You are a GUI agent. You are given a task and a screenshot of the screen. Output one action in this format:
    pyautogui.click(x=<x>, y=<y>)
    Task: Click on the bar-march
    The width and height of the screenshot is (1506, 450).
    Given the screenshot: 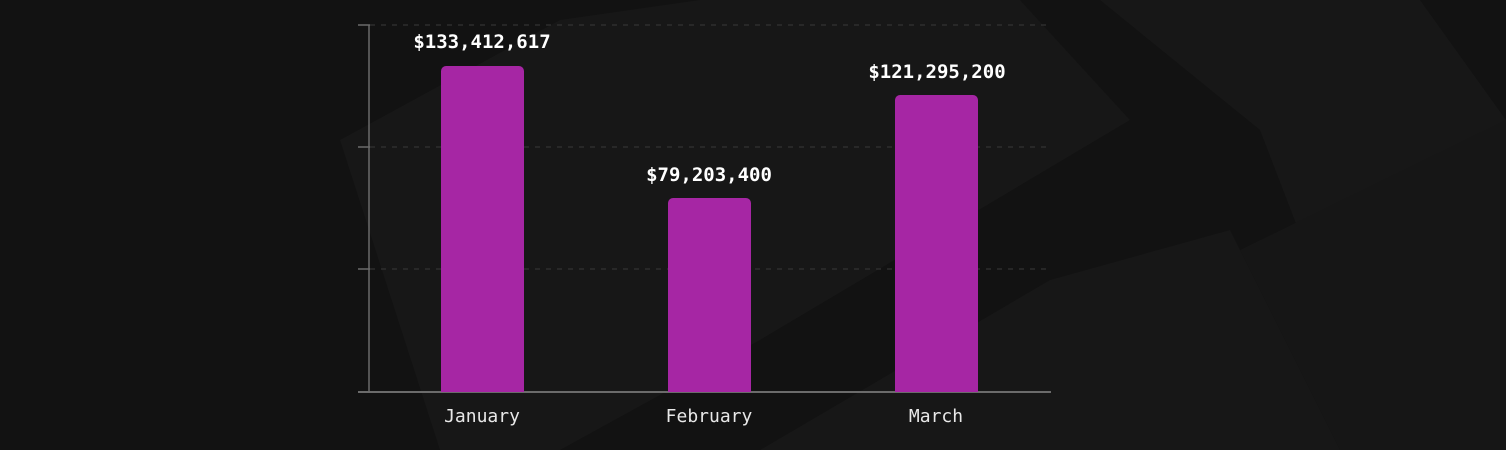 What is the action you would take?
    pyautogui.click(x=936, y=243)
    